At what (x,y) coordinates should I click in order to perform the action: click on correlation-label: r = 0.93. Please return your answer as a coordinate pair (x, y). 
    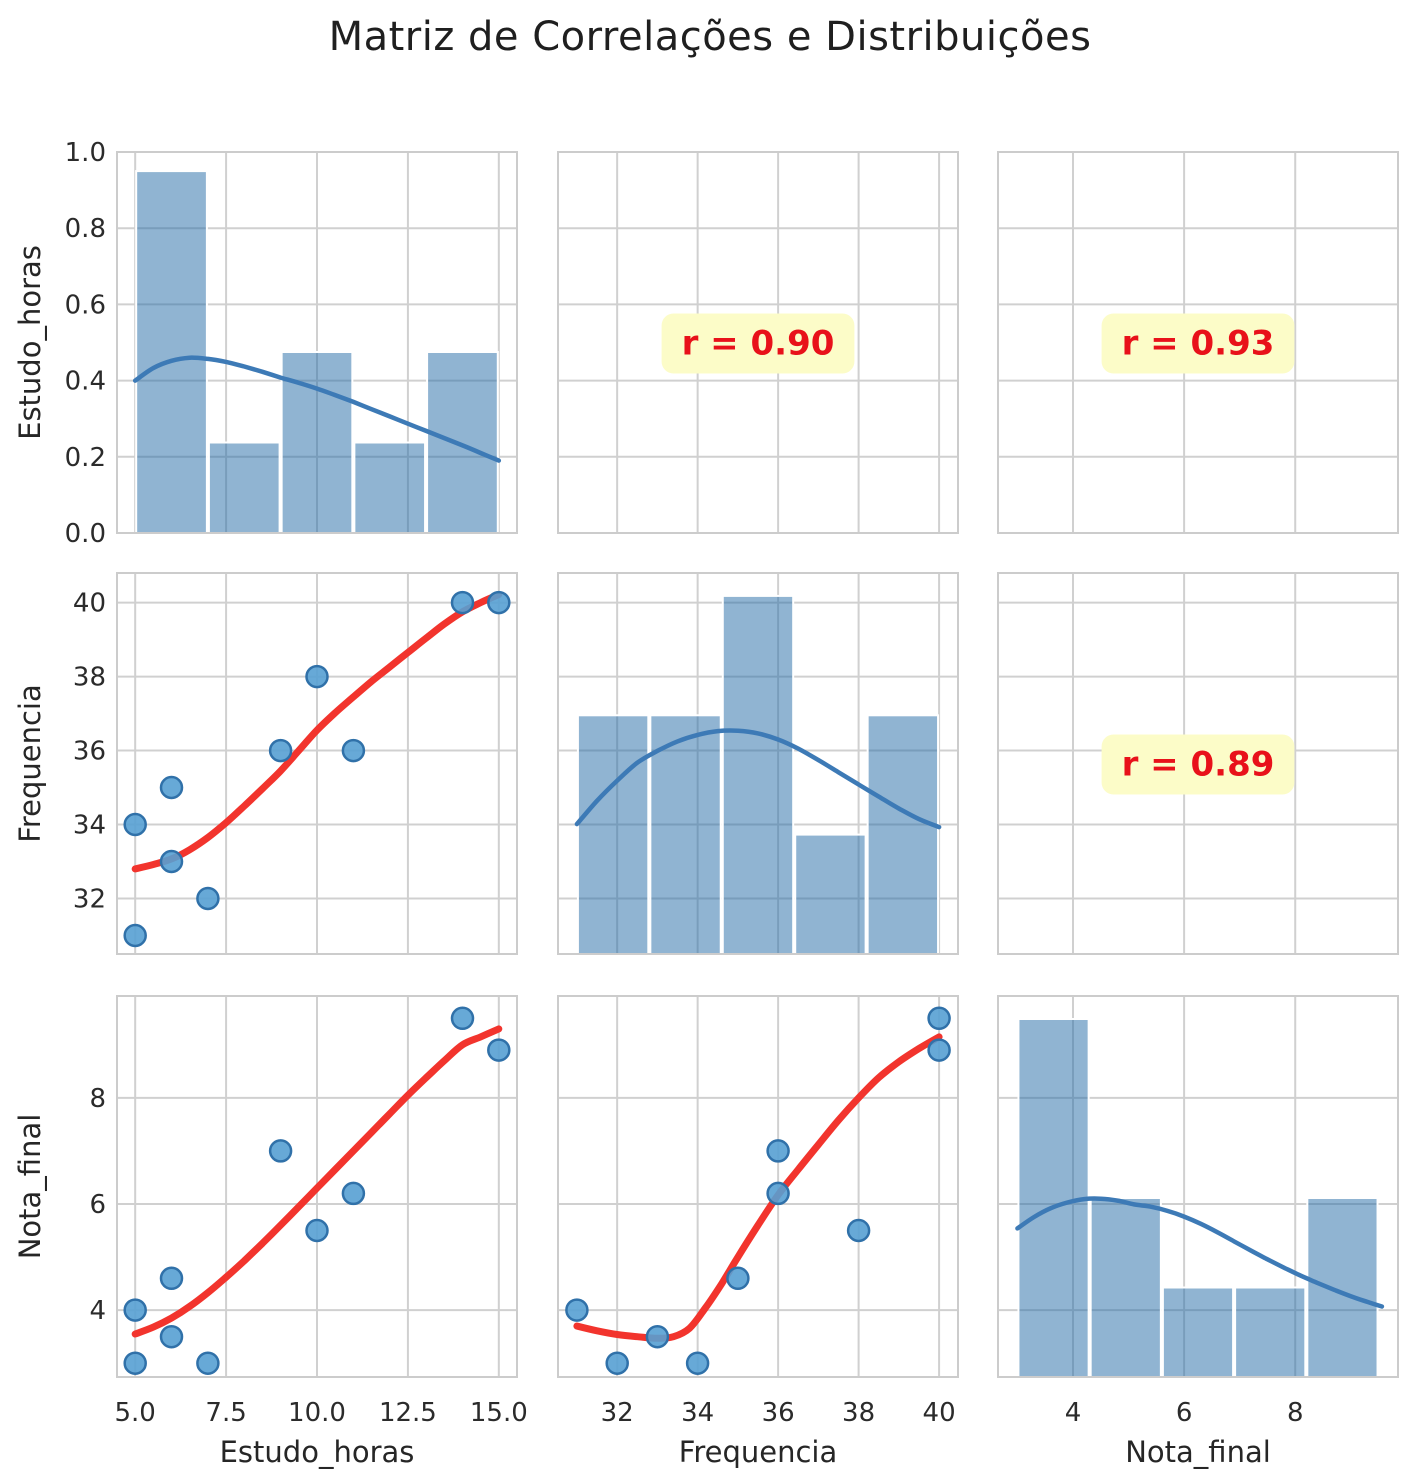
    Looking at the image, I should click on (1198, 344).